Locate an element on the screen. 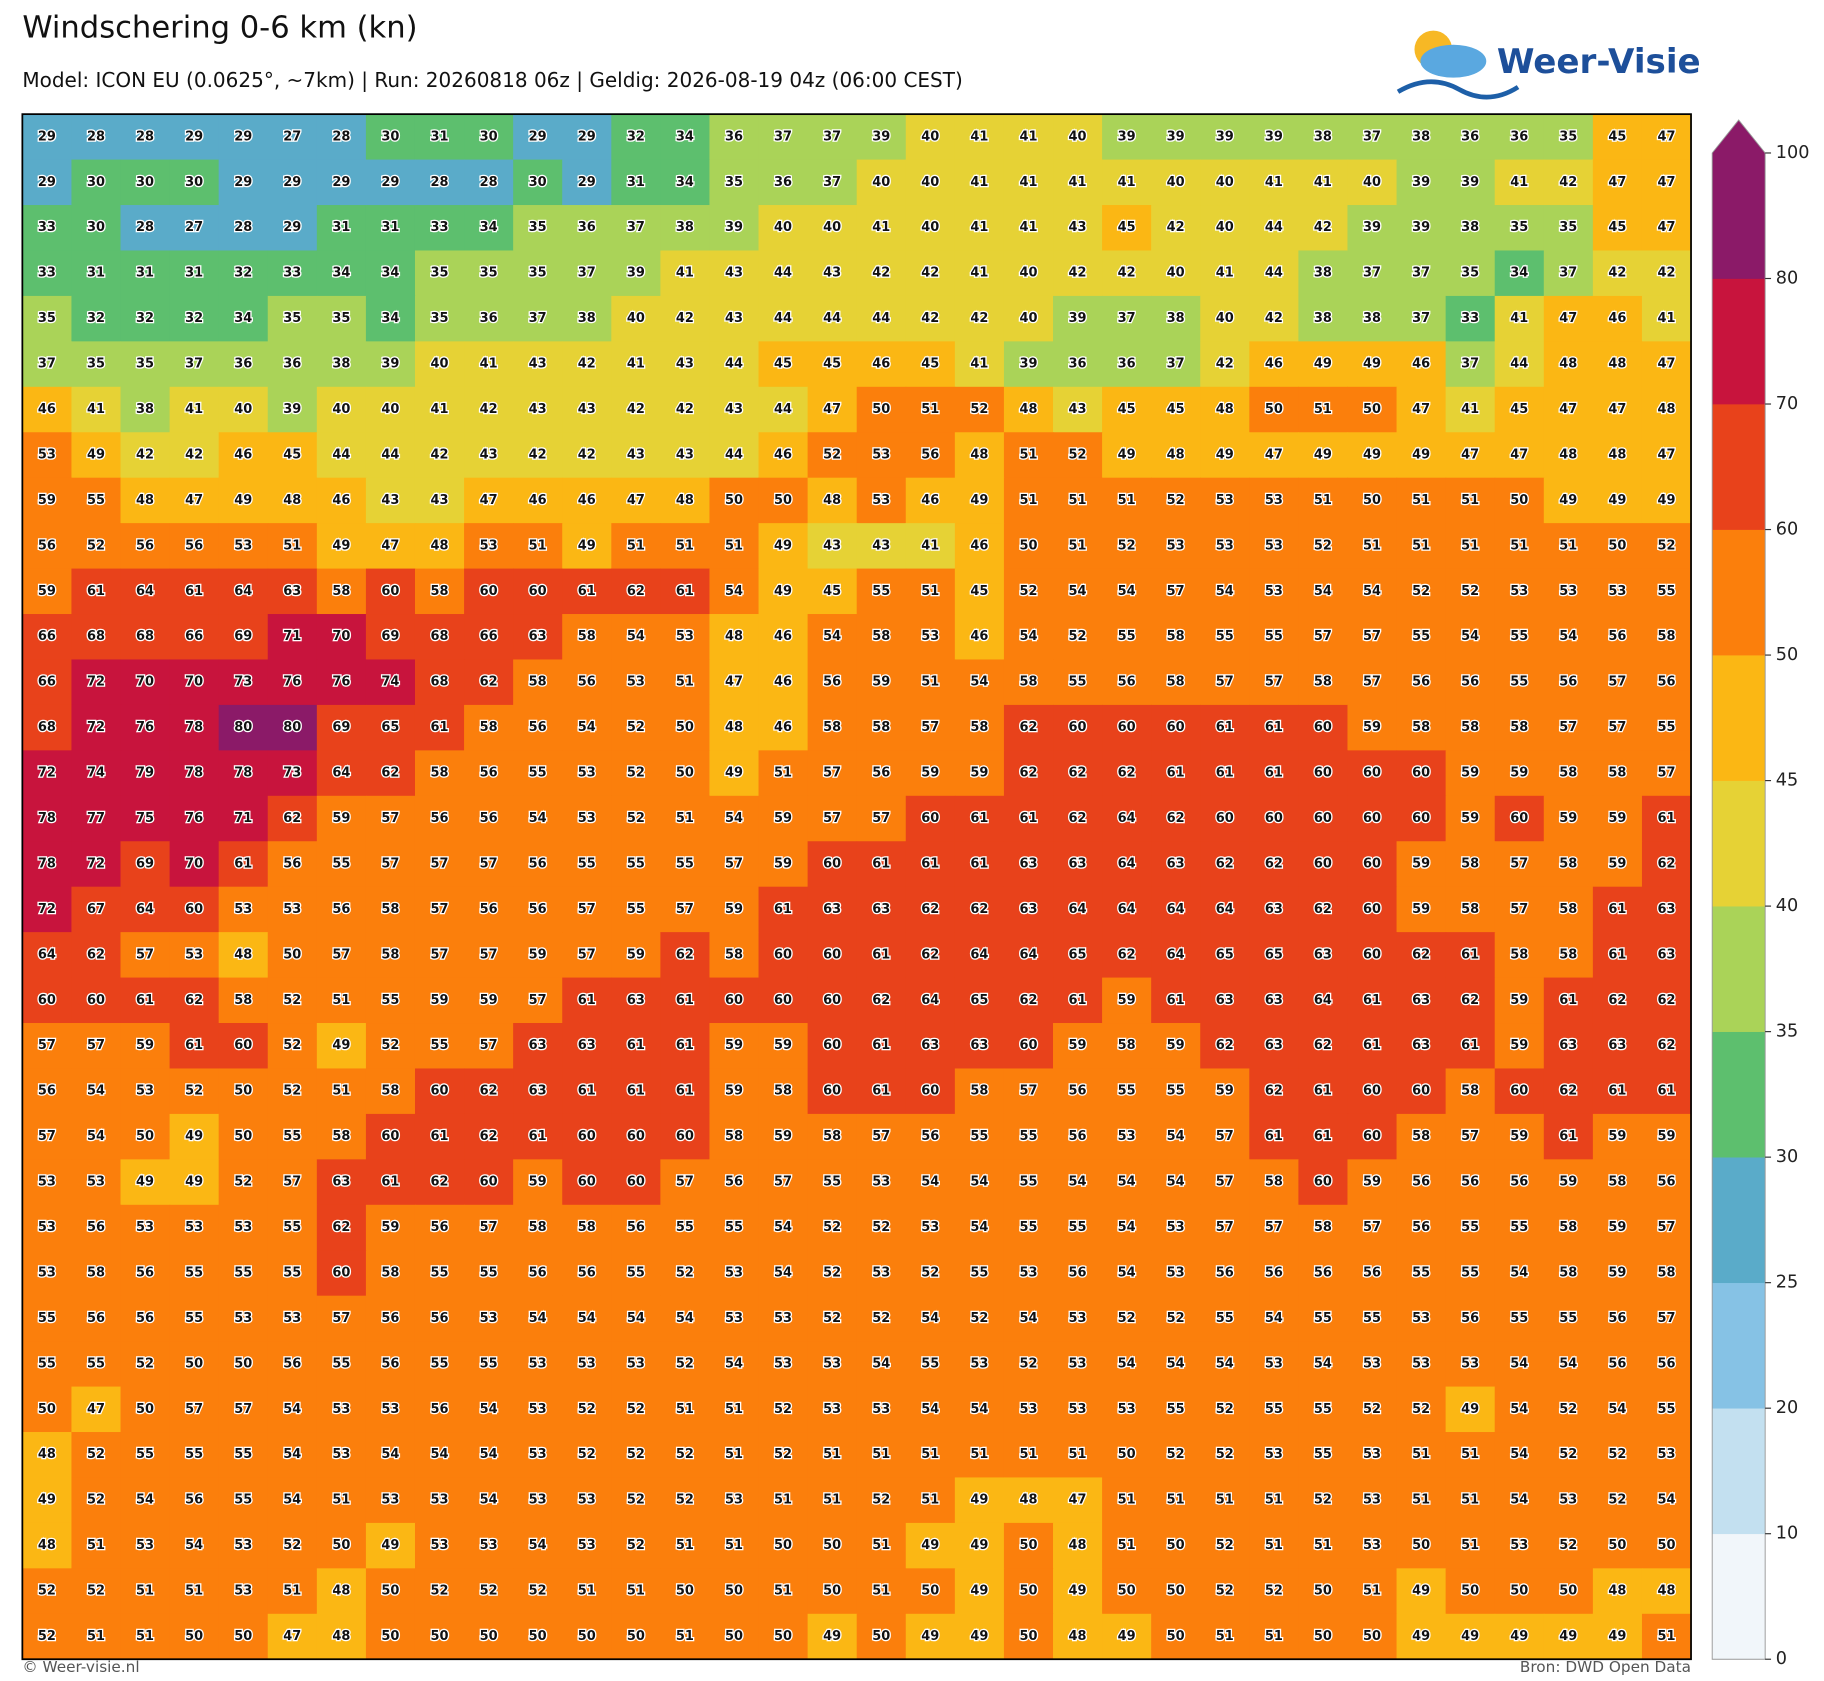 Image resolution: width=1824 pixels, height=1681 pixels. colorbar-tick-label: 0 is located at coordinates (1781, 1659).